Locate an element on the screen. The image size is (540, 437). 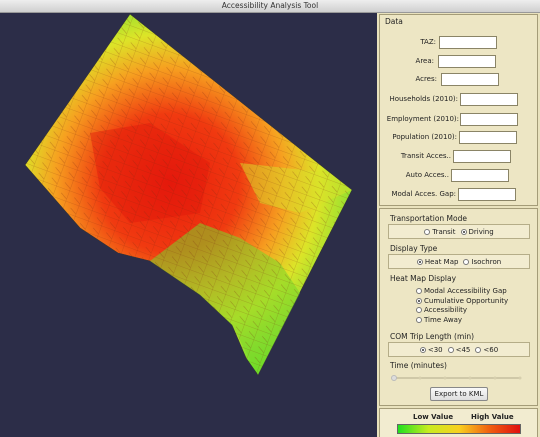
radio-option: <45 is located at coordinates (459, 349).